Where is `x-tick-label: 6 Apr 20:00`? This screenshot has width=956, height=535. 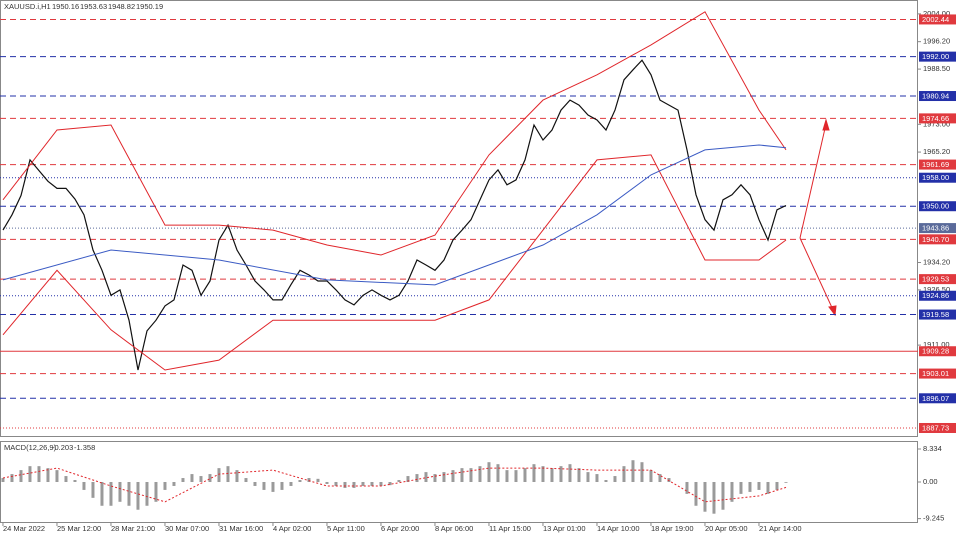
x-tick-label: 6 Apr 20:00 is located at coordinates (400, 528).